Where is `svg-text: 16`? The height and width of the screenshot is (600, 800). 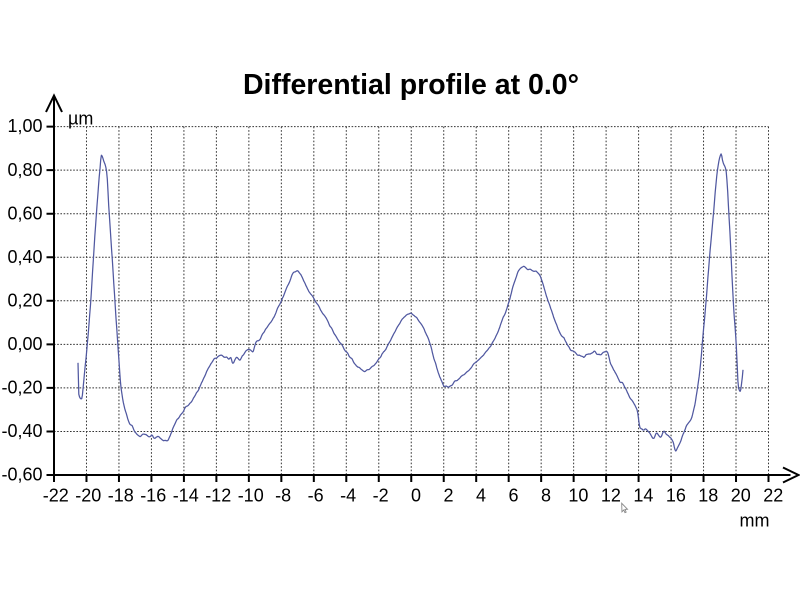 svg-text: 16 is located at coordinates (676, 496).